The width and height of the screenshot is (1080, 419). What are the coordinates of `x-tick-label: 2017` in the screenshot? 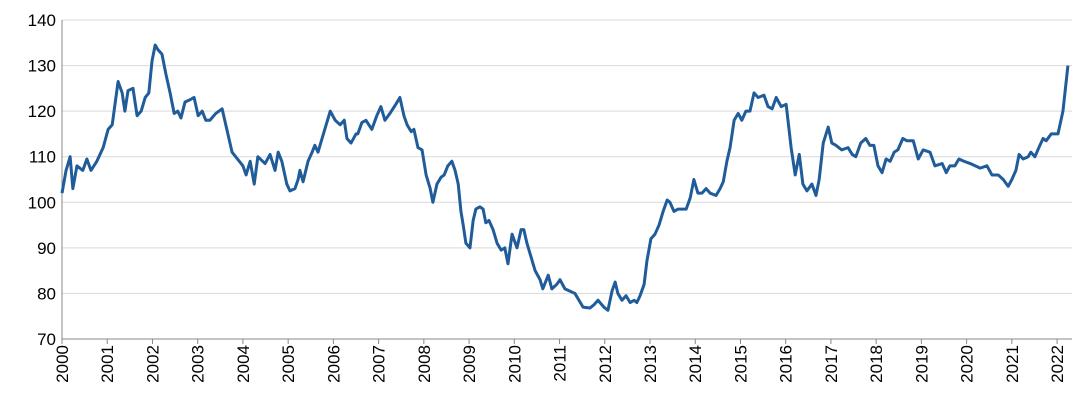 It's located at (831, 364).